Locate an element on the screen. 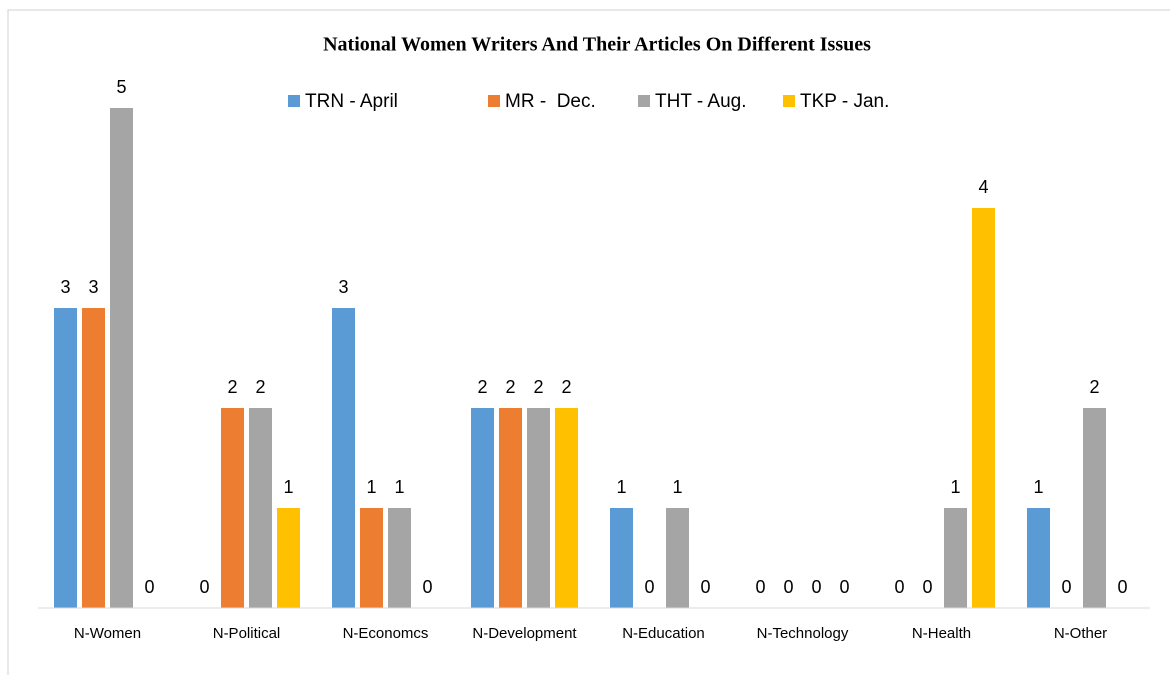  data-label: 5 is located at coordinates (121, 87).